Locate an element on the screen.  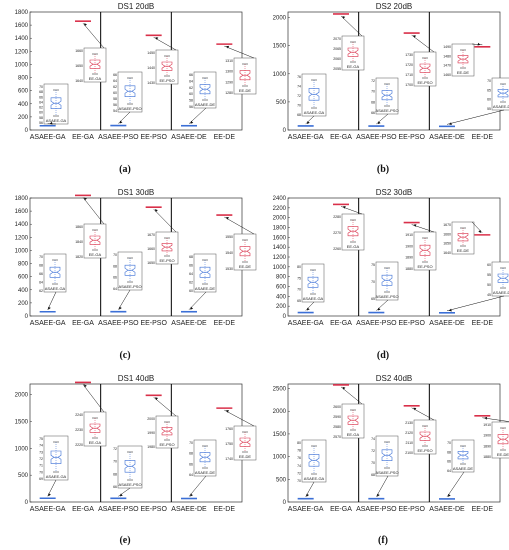
y-tick-label: 1400 is located at coordinates (280, 248).